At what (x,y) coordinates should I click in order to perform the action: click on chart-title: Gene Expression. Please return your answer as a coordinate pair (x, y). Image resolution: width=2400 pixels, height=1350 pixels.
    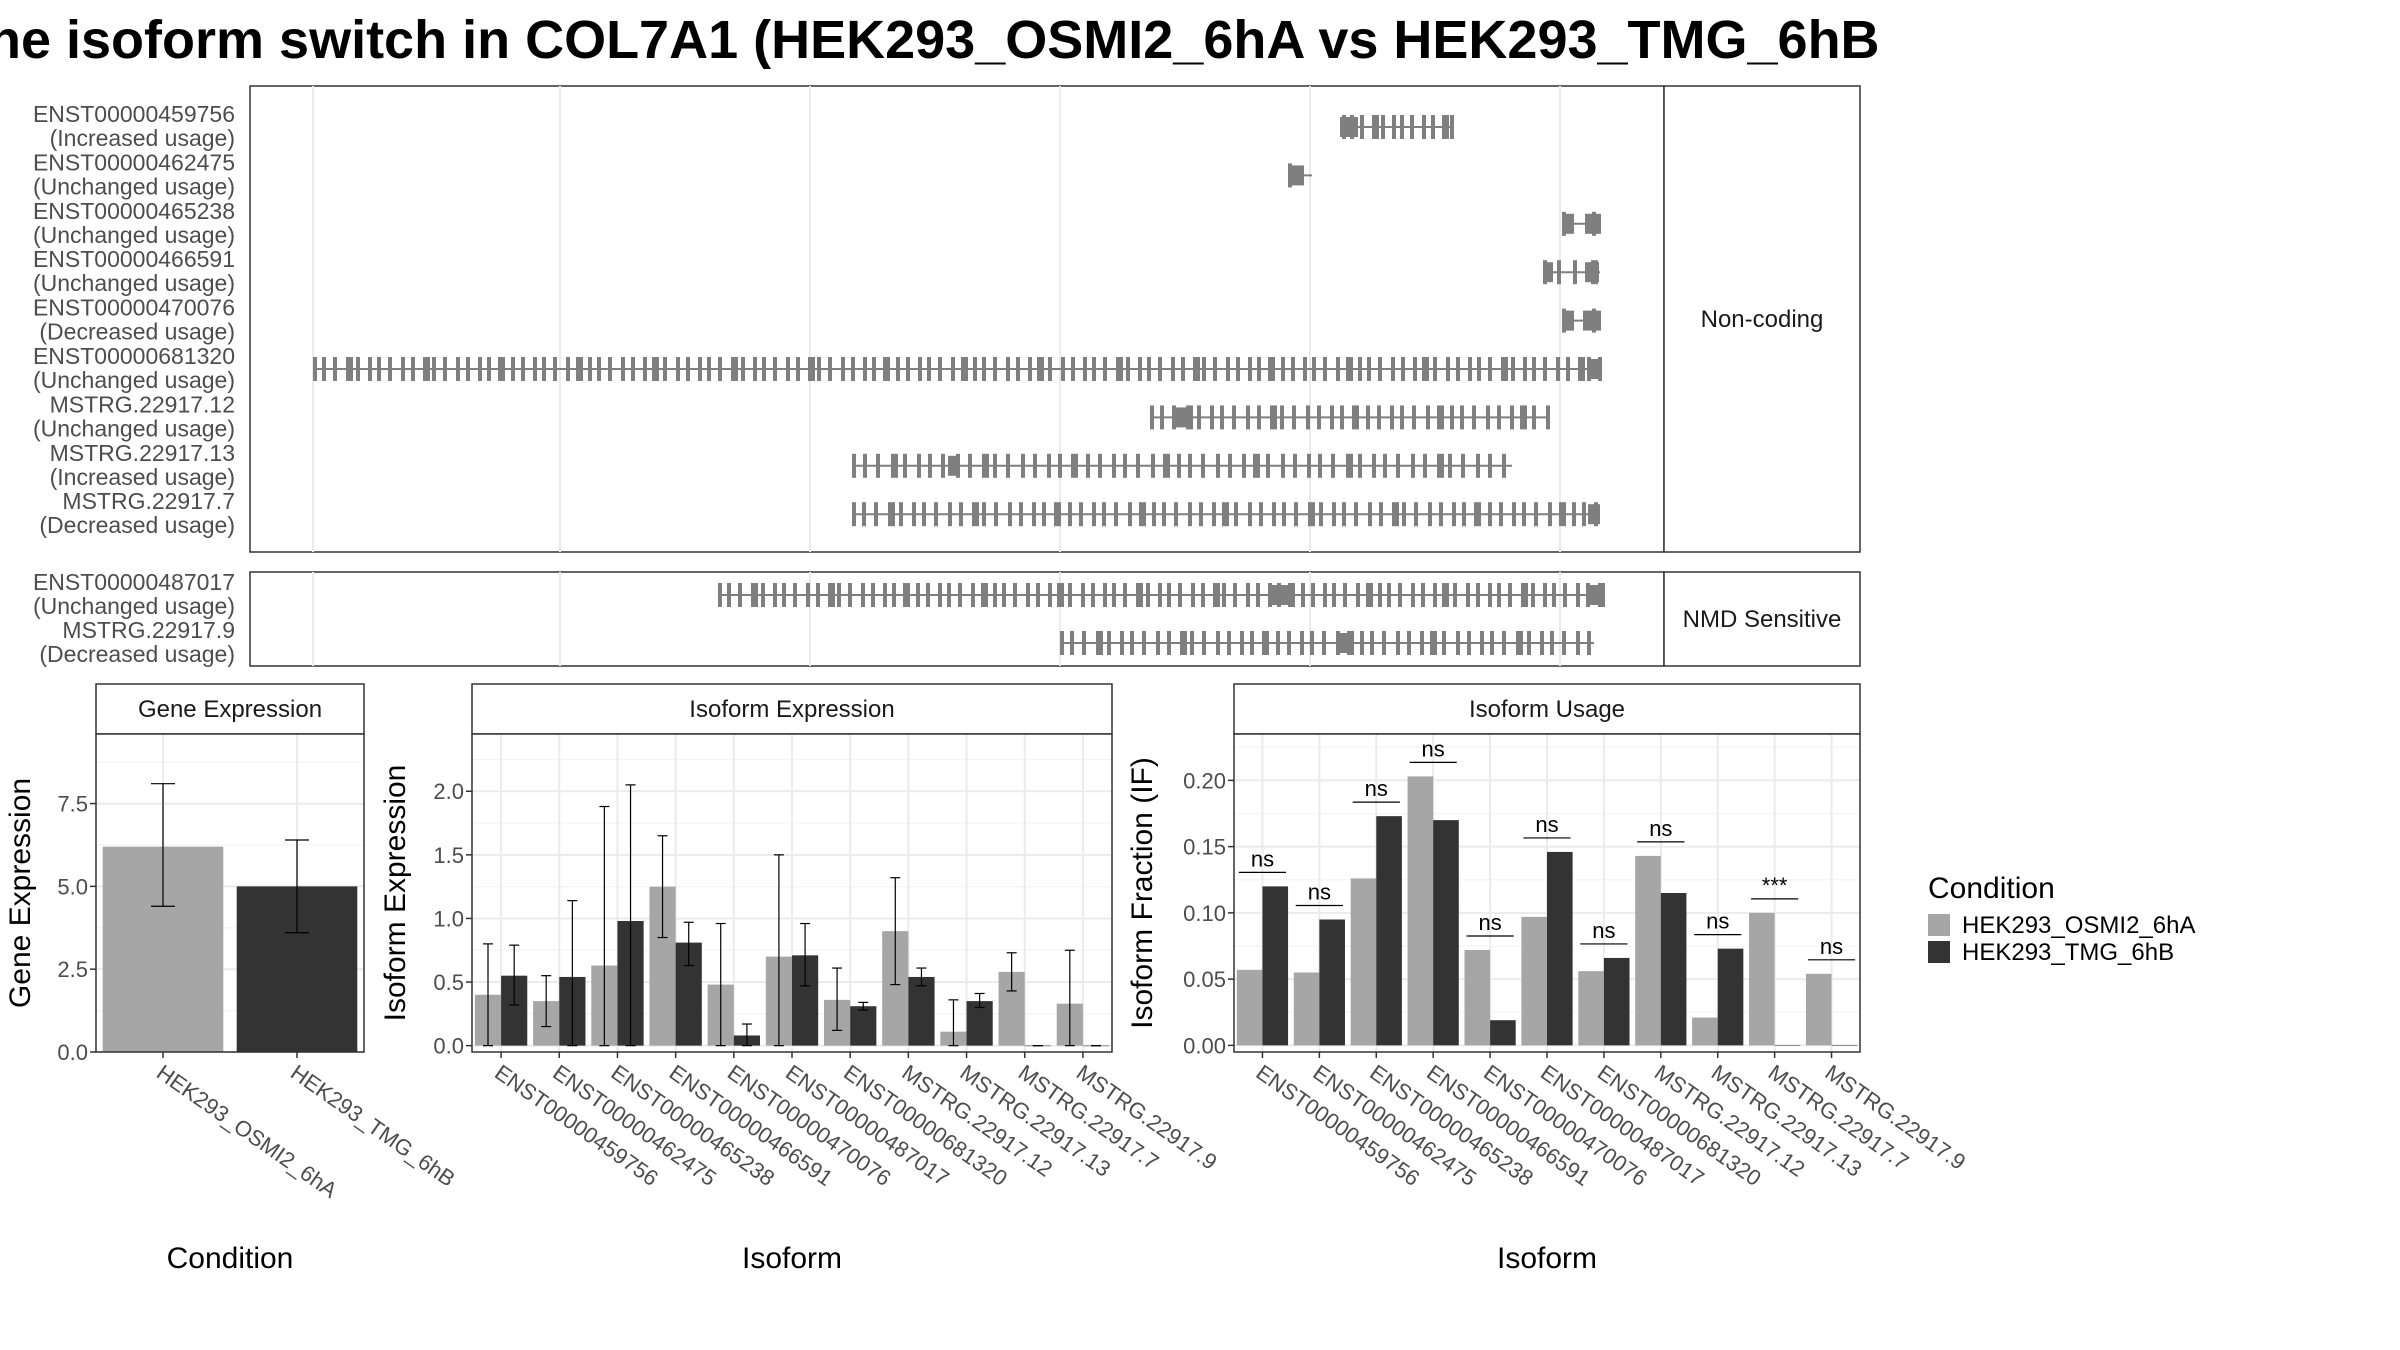
    Looking at the image, I should click on (230, 709).